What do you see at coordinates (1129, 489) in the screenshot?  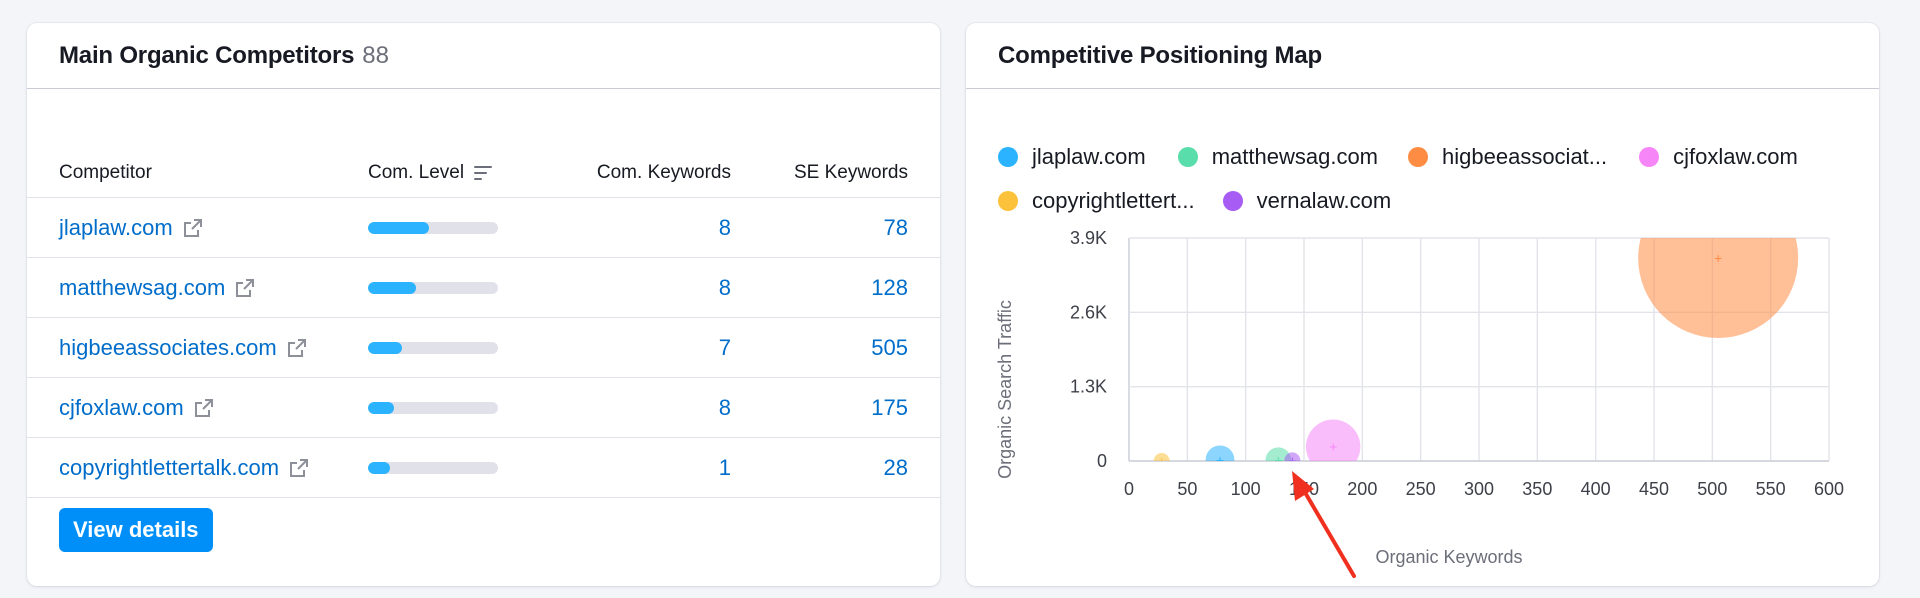 I see `x-tick-label: 0` at bounding box center [1129, 489].